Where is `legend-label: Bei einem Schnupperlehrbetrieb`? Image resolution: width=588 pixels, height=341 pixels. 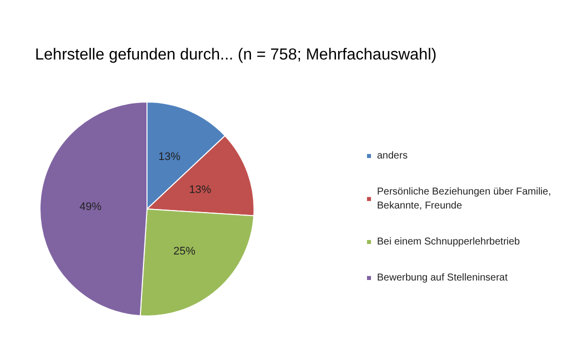 legend-label: Bei einem Schnupperlehrbetrieb is located at coordinates (448, 242).